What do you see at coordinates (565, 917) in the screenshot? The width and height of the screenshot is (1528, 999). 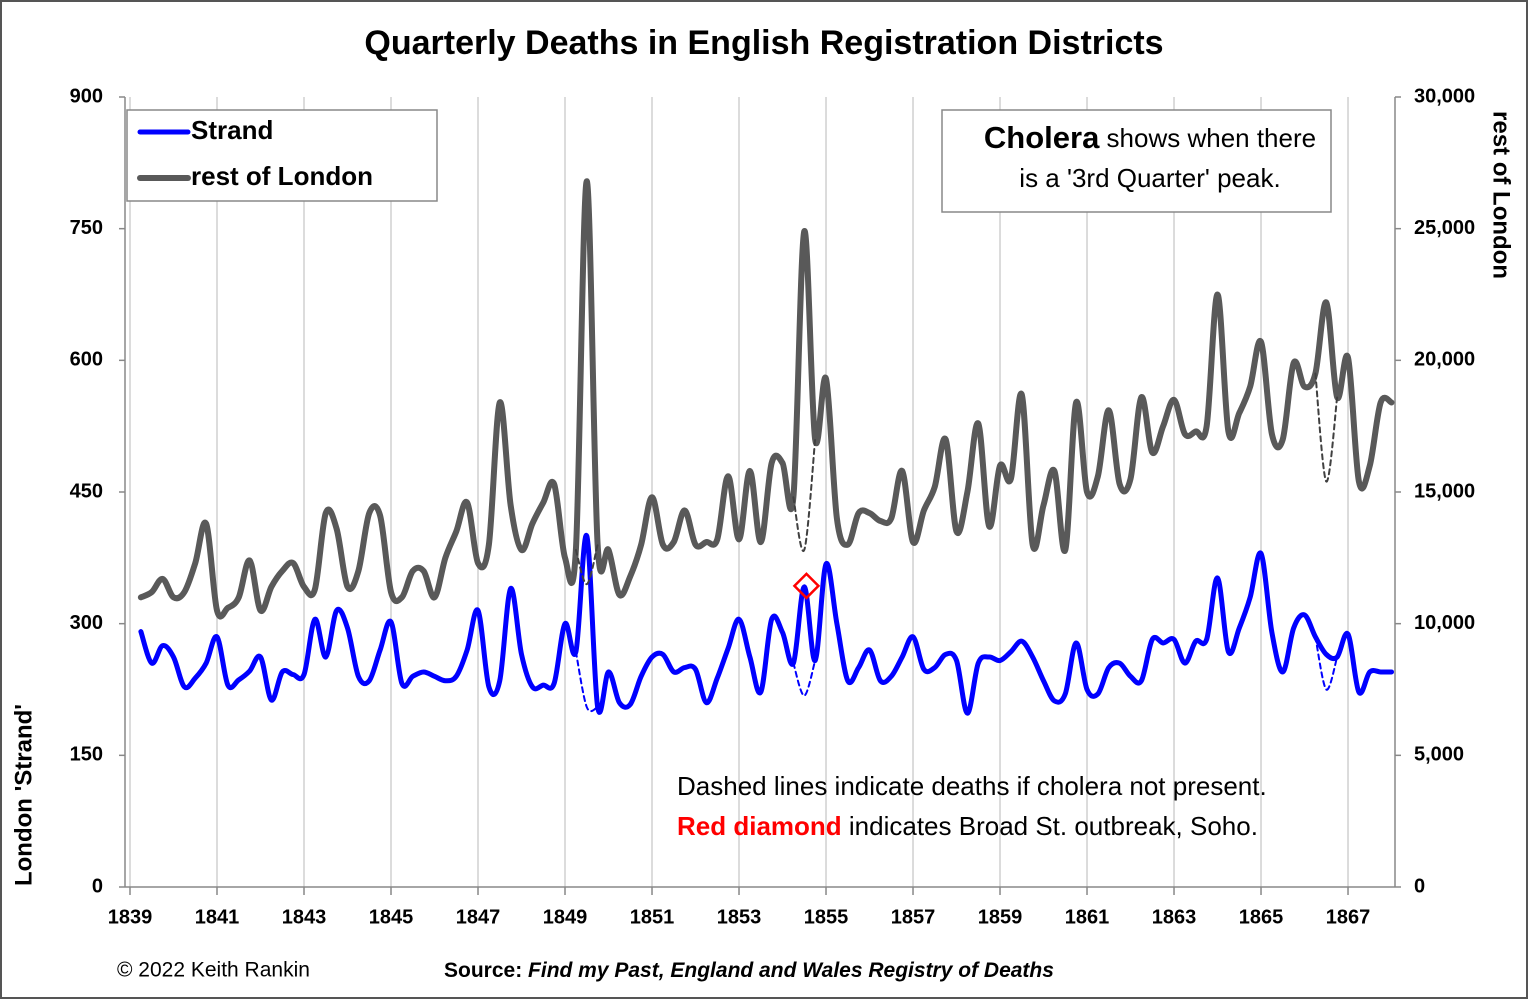 I see `x-tick-label: 1849` at bounding box center [565, 917].